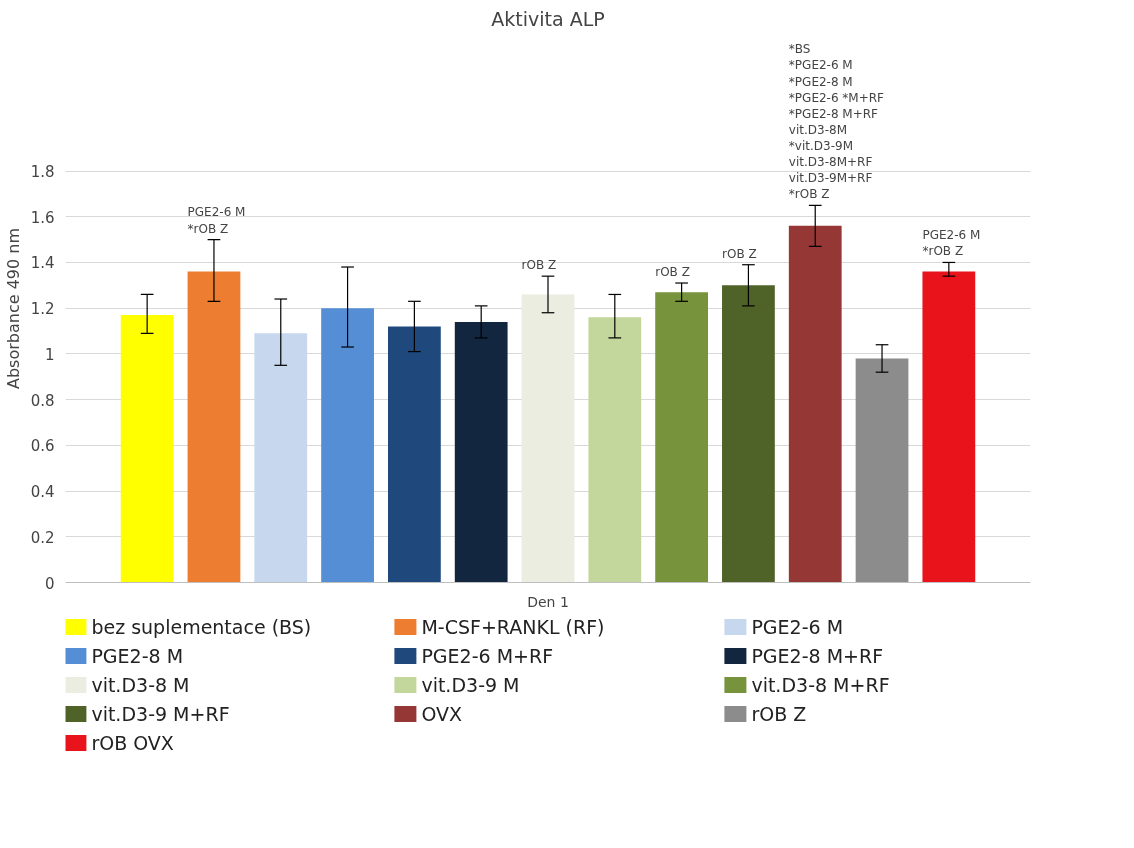  What do you see at coordinates (487, 656) in the screenshot?
I see `legend-label: PGE2-6 M+RF` at bounding box center [487, 656].